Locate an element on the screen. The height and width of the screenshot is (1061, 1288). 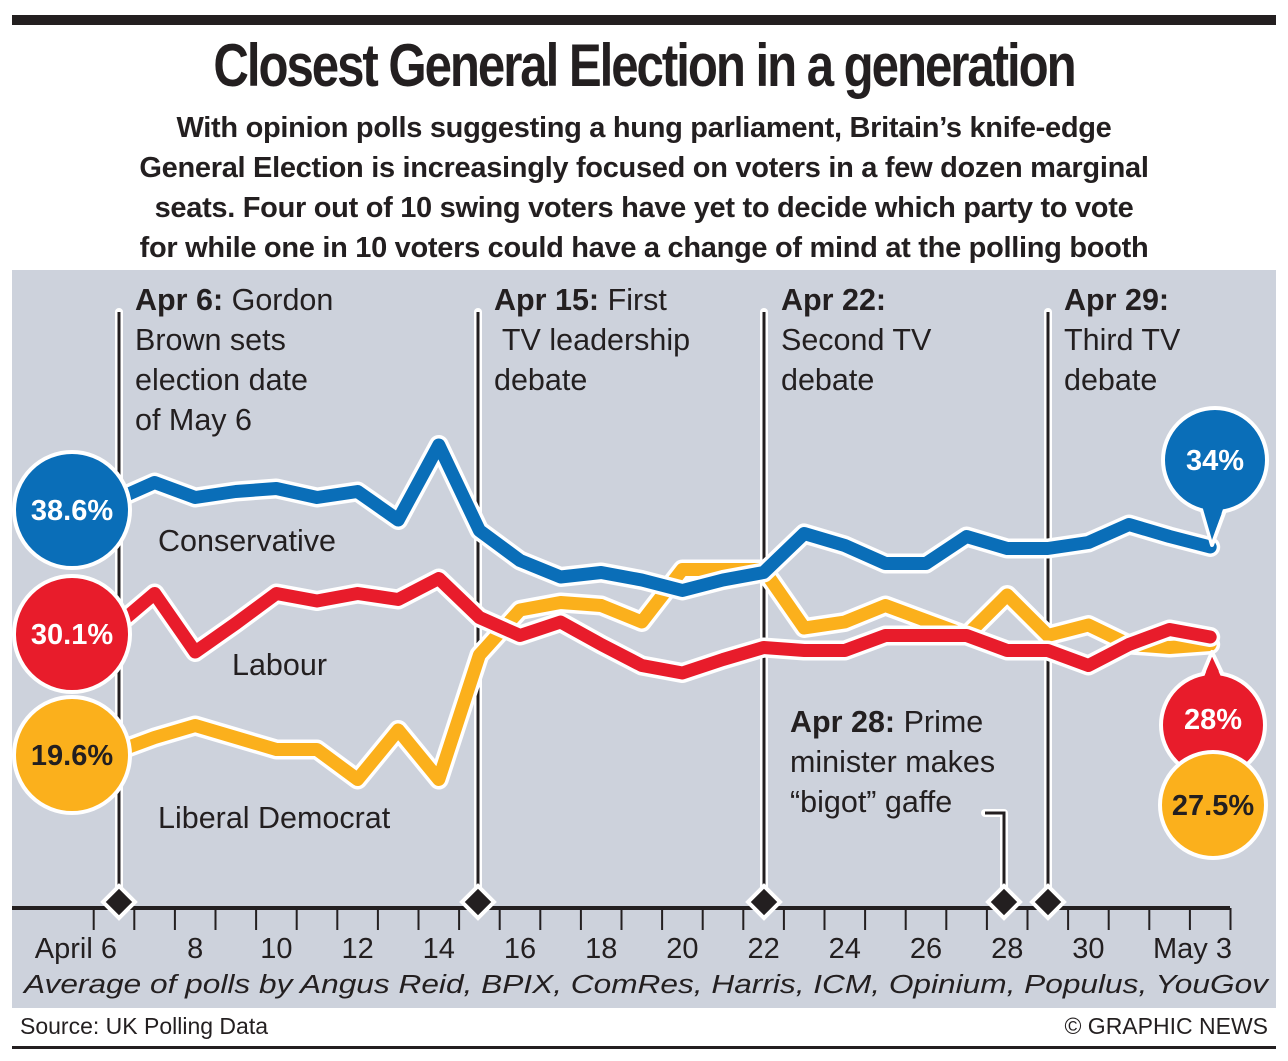
start-value-label: 30.1% is located at coordinates (72, 635).